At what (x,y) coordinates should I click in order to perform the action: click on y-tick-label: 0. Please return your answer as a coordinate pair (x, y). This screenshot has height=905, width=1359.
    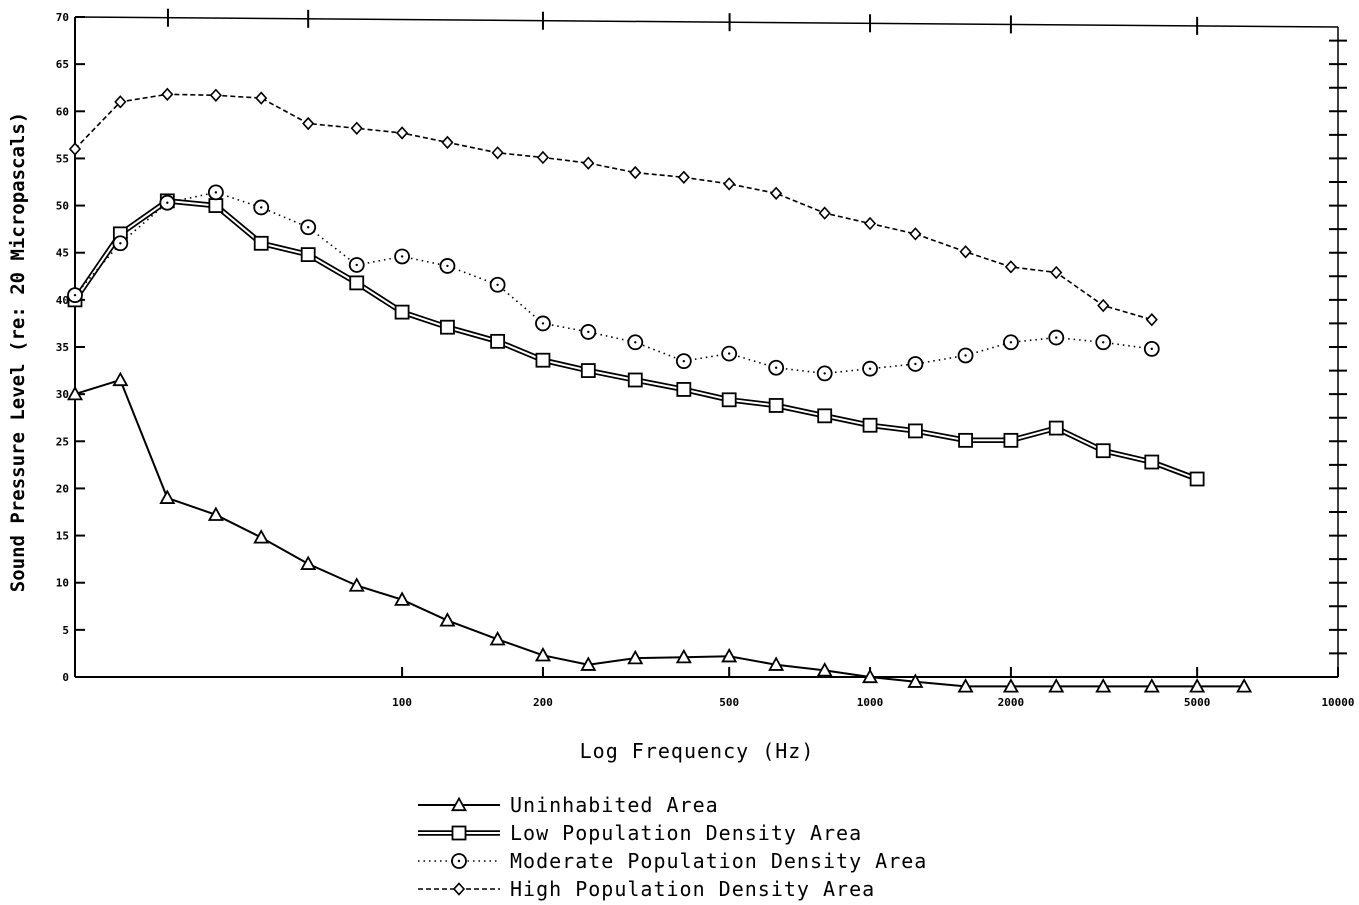
    Looking at the image, I should click on (65, 677).